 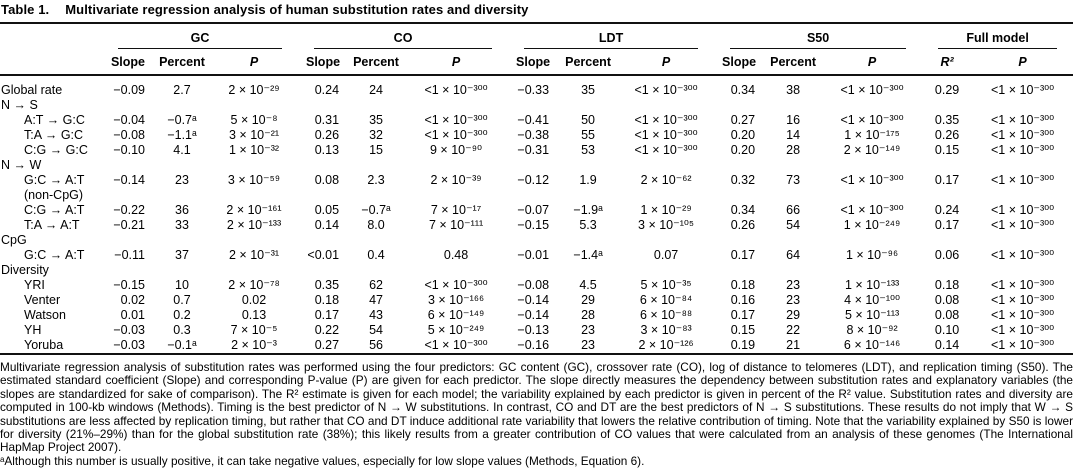 I want to click on cell-value: −0.21, so click(x=129, y=225).